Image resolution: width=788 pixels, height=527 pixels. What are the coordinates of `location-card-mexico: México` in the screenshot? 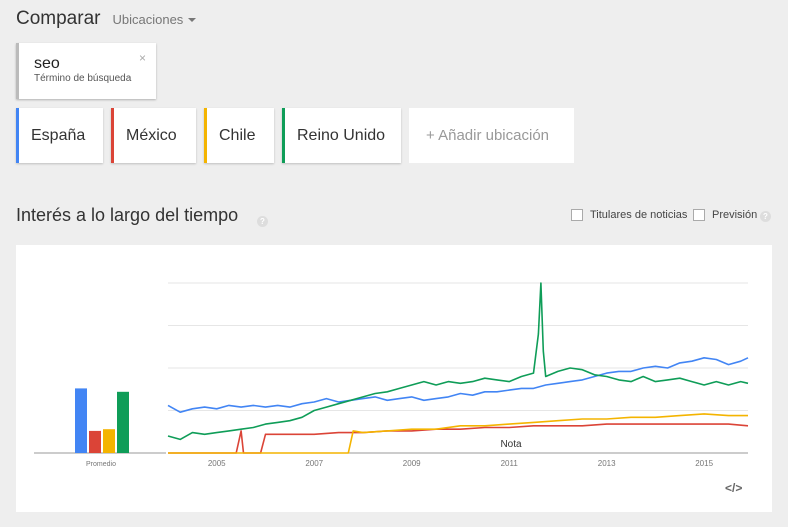 It's located at (153, 135).